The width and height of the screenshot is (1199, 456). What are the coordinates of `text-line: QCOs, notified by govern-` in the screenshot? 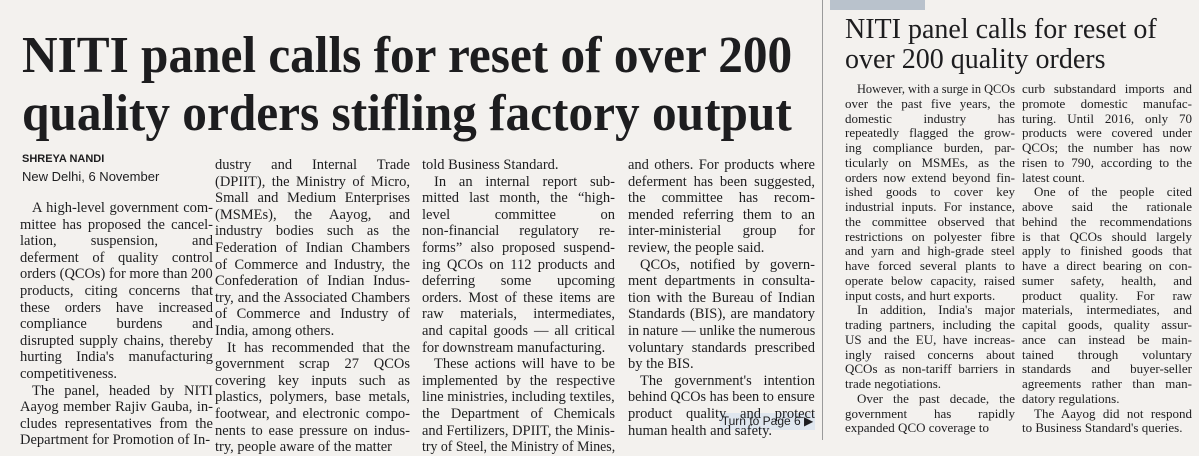 It's located at (727, 264).